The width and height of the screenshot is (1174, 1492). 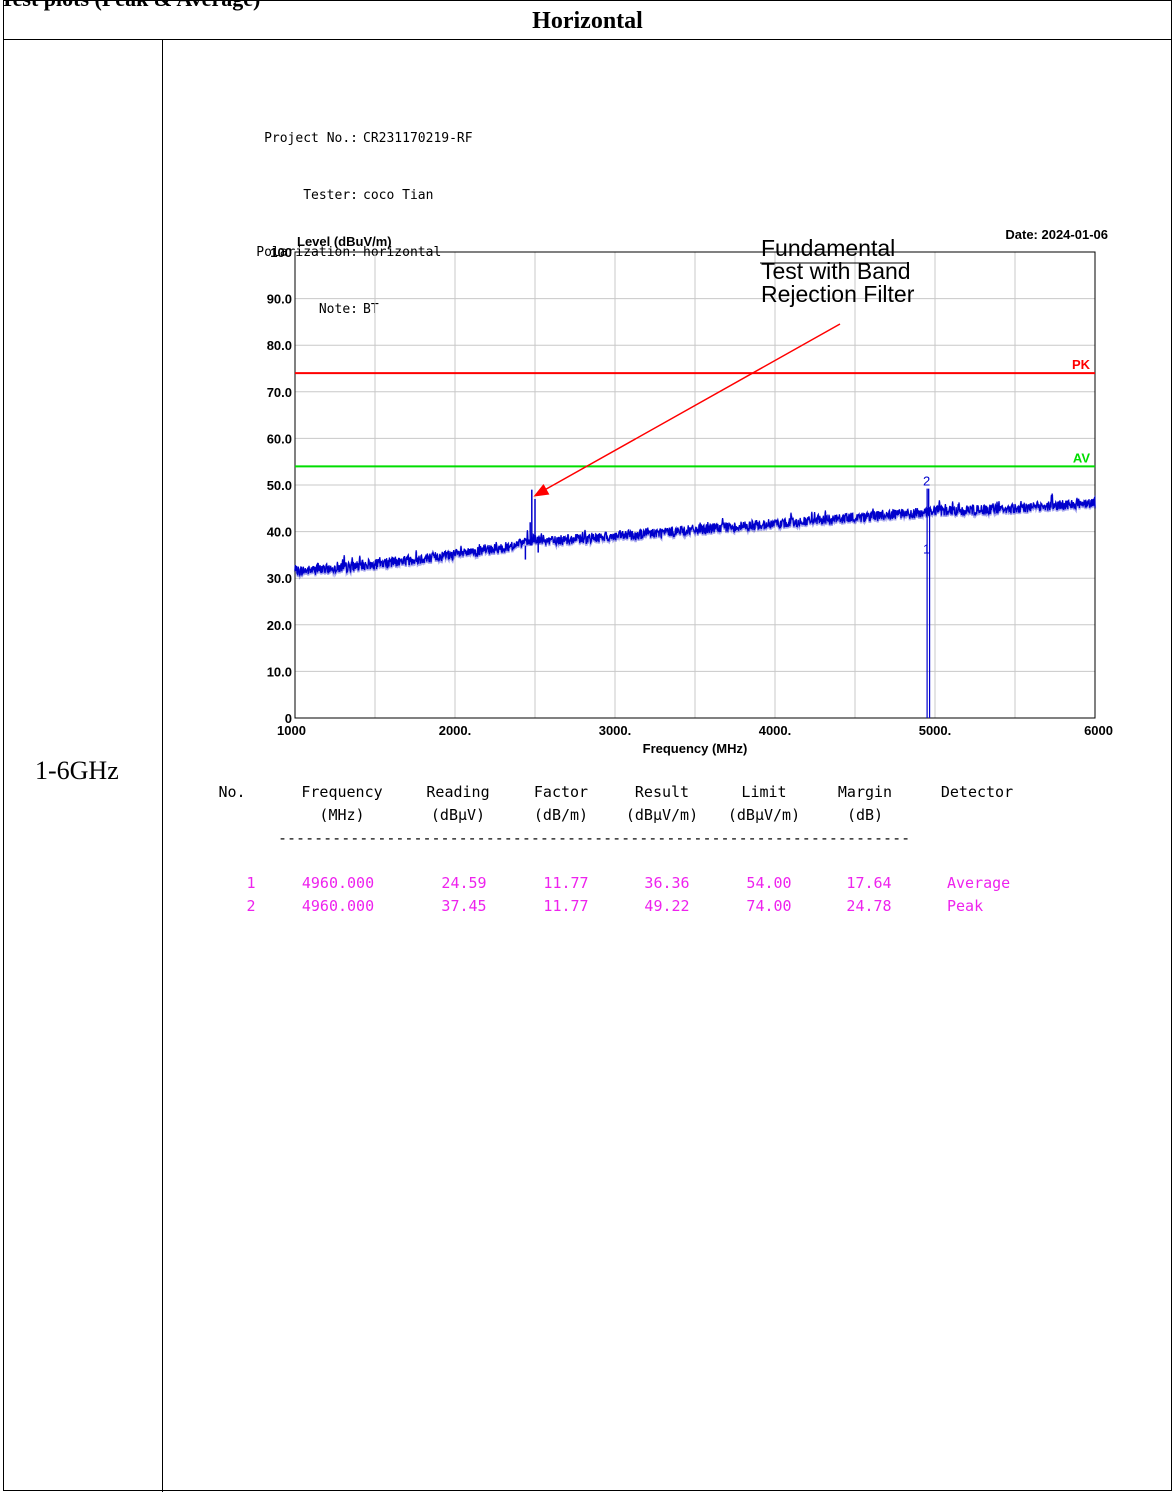 I want to click on column-unit: (dBμV), so click(x=458, y=815).